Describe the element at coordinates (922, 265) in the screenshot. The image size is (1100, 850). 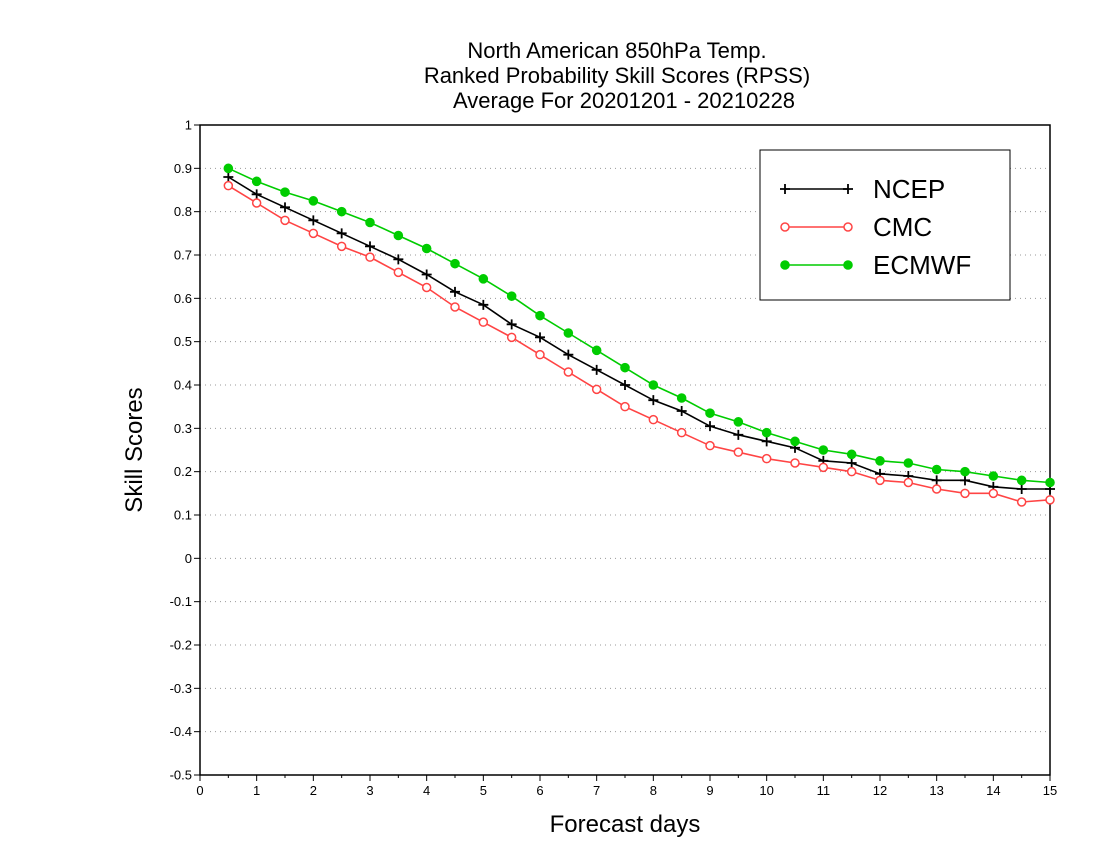
I see `legend-label-ecmwf: ECMWF` at that location.